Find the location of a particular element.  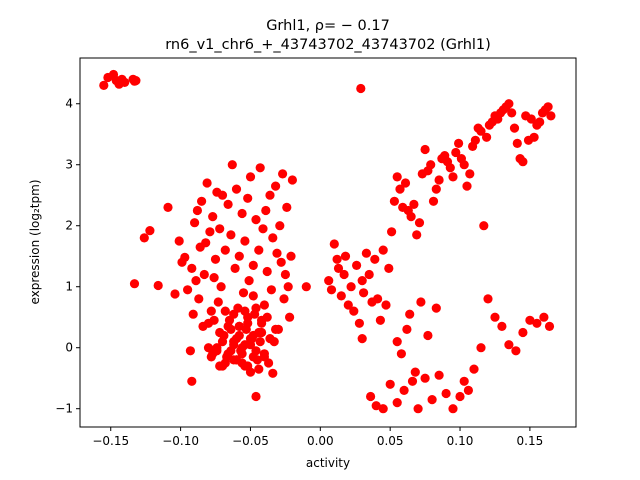

y-axis-ticks: −1 0 1 2 3 4 is located at coordinates (67, 256).